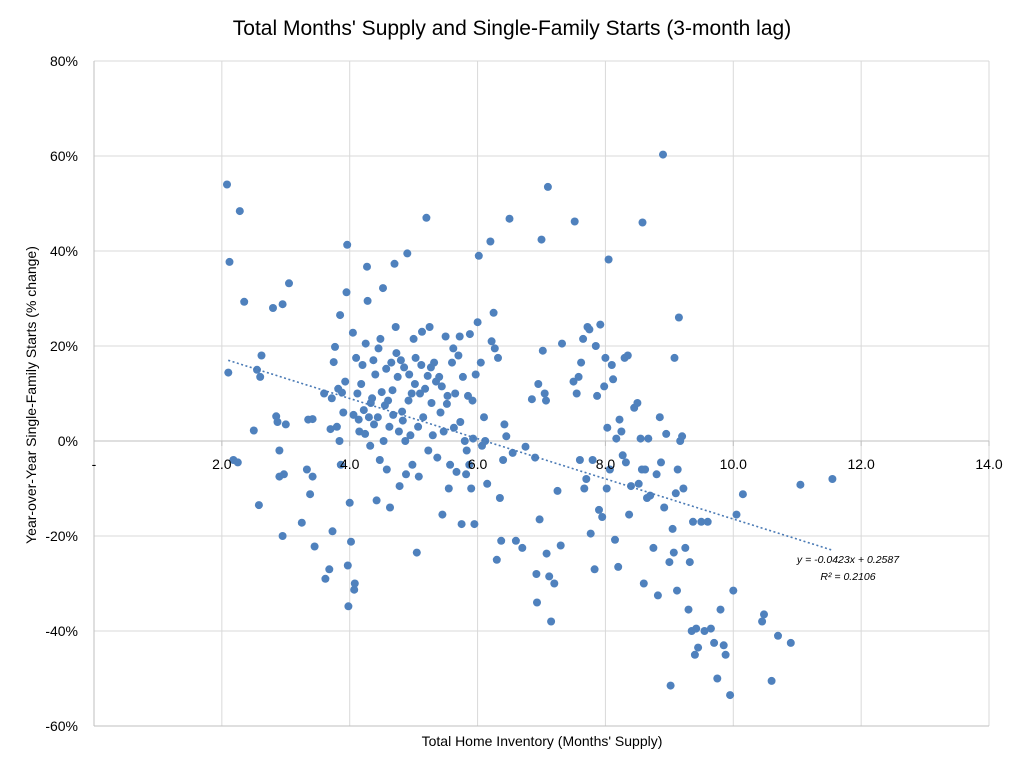 Image resolution: width=1024 pixels, height=768 pixels. What do you see at coordinates (61, 726) in the screenshot?
I see `y-tick-label: -60%` at bounding box center [61, 726].